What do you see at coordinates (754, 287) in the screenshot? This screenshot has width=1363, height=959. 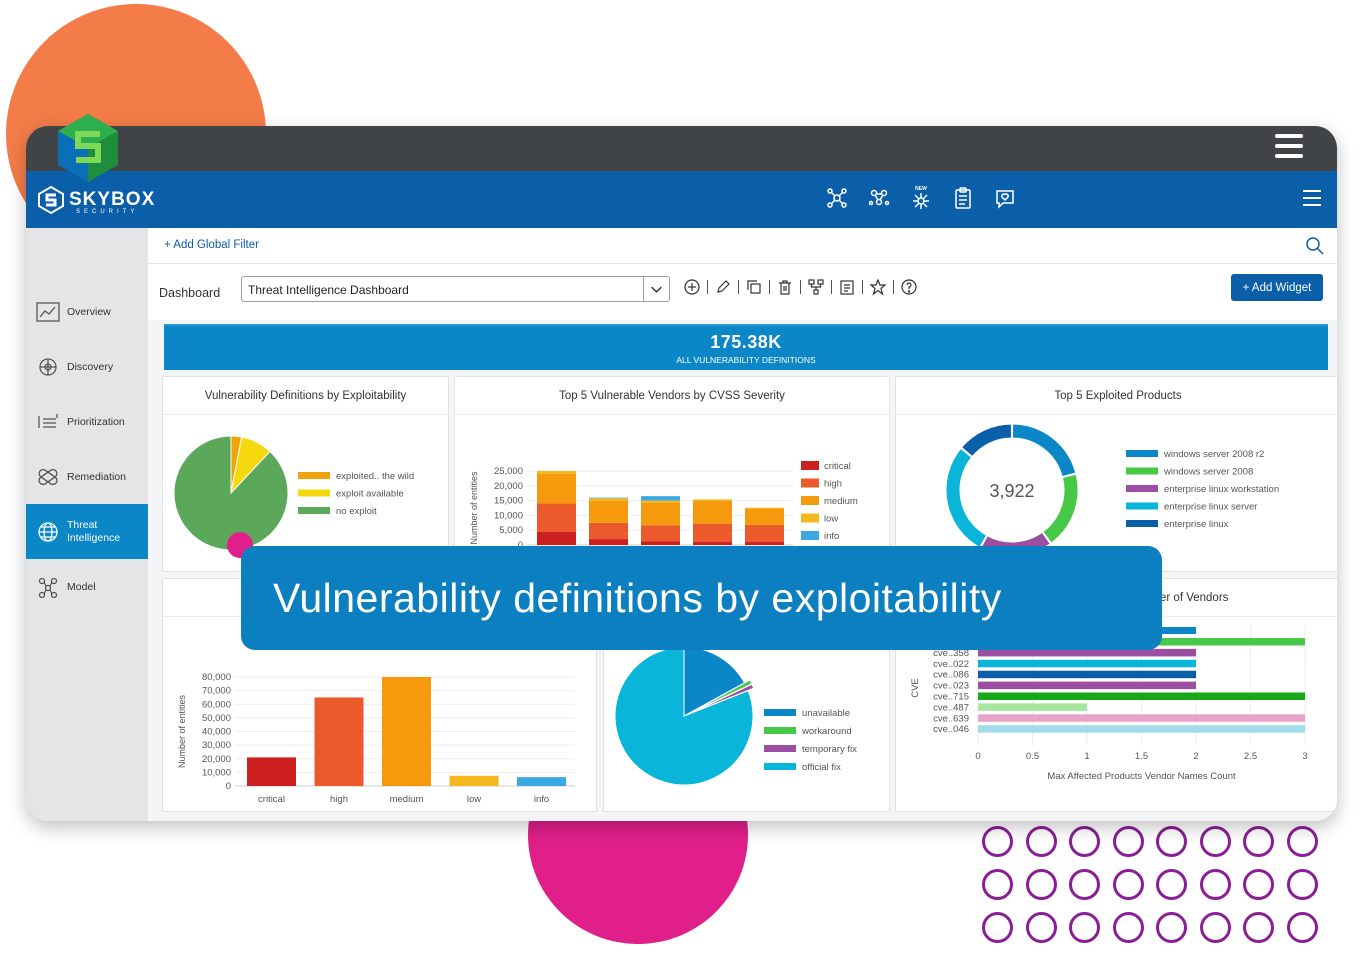 I see `copy-icon` at bounding box center [754, 287].